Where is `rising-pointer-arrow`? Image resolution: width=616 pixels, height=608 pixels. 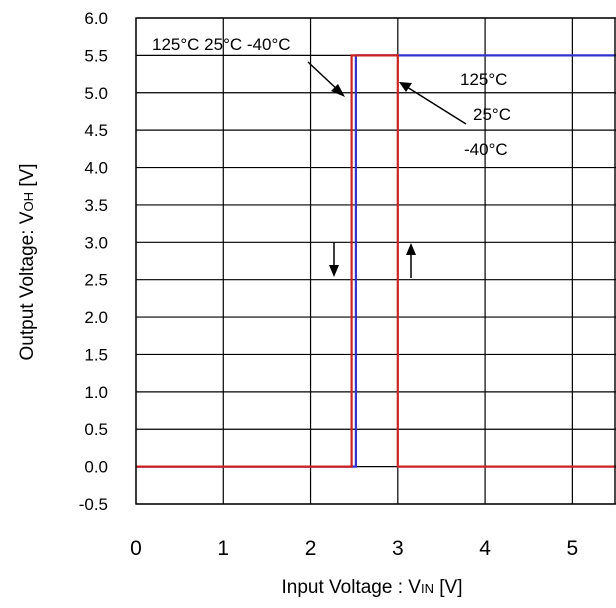
rising-pointer-arrow is located at coordinates (433, 103).